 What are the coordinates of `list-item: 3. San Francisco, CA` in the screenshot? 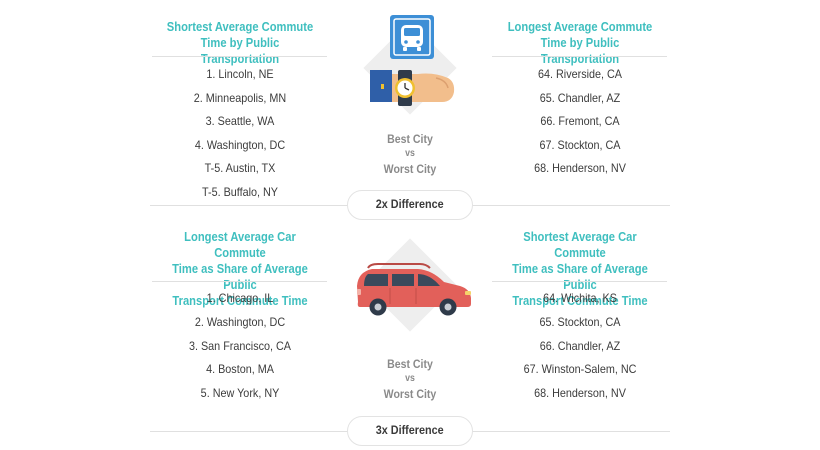 It's located at (240, 346).